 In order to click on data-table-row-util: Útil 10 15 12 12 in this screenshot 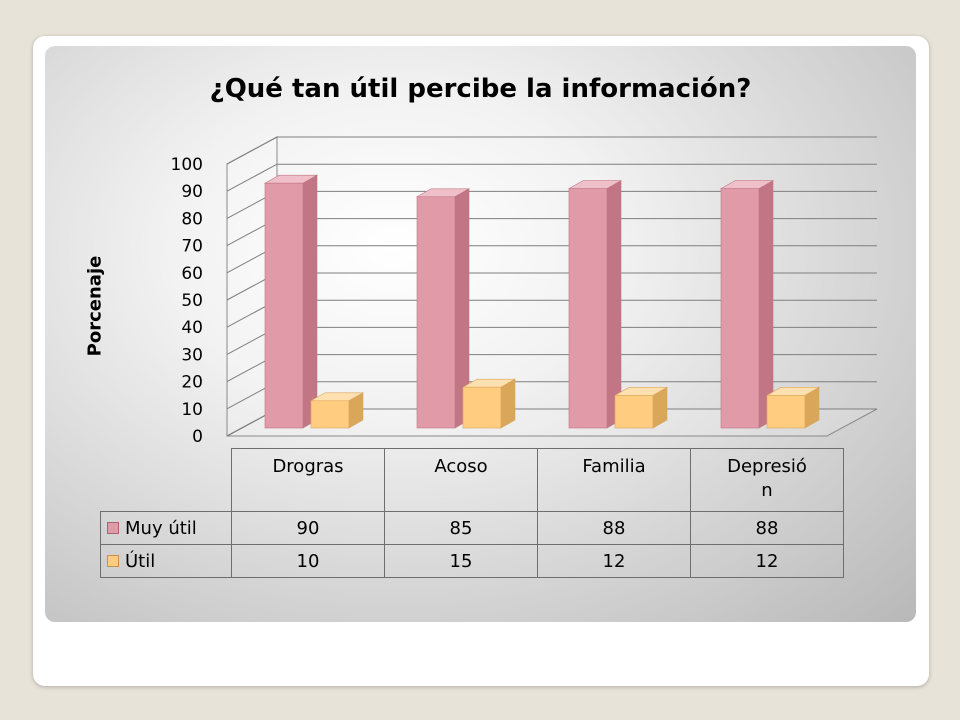, I will do `click(472, 561)`.